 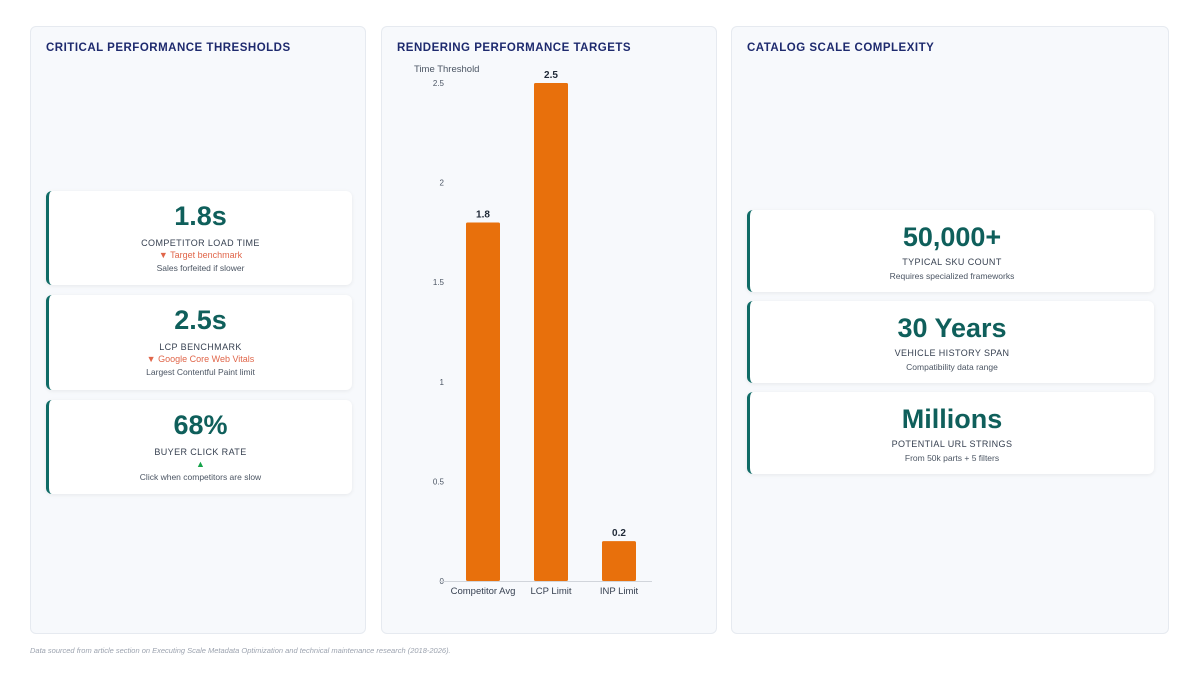 I want to click on bar-data-label: 2.5, so click(x=551, y=75).